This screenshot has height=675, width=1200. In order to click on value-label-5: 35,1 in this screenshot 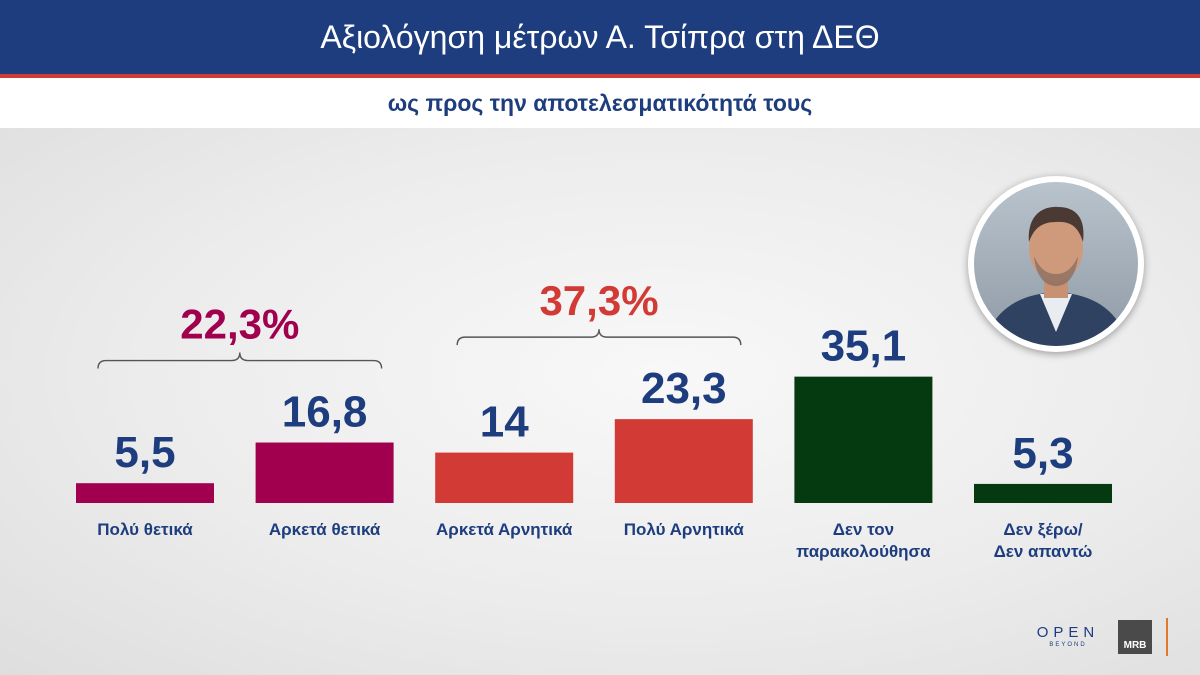, I will do `click(864, 346)`.